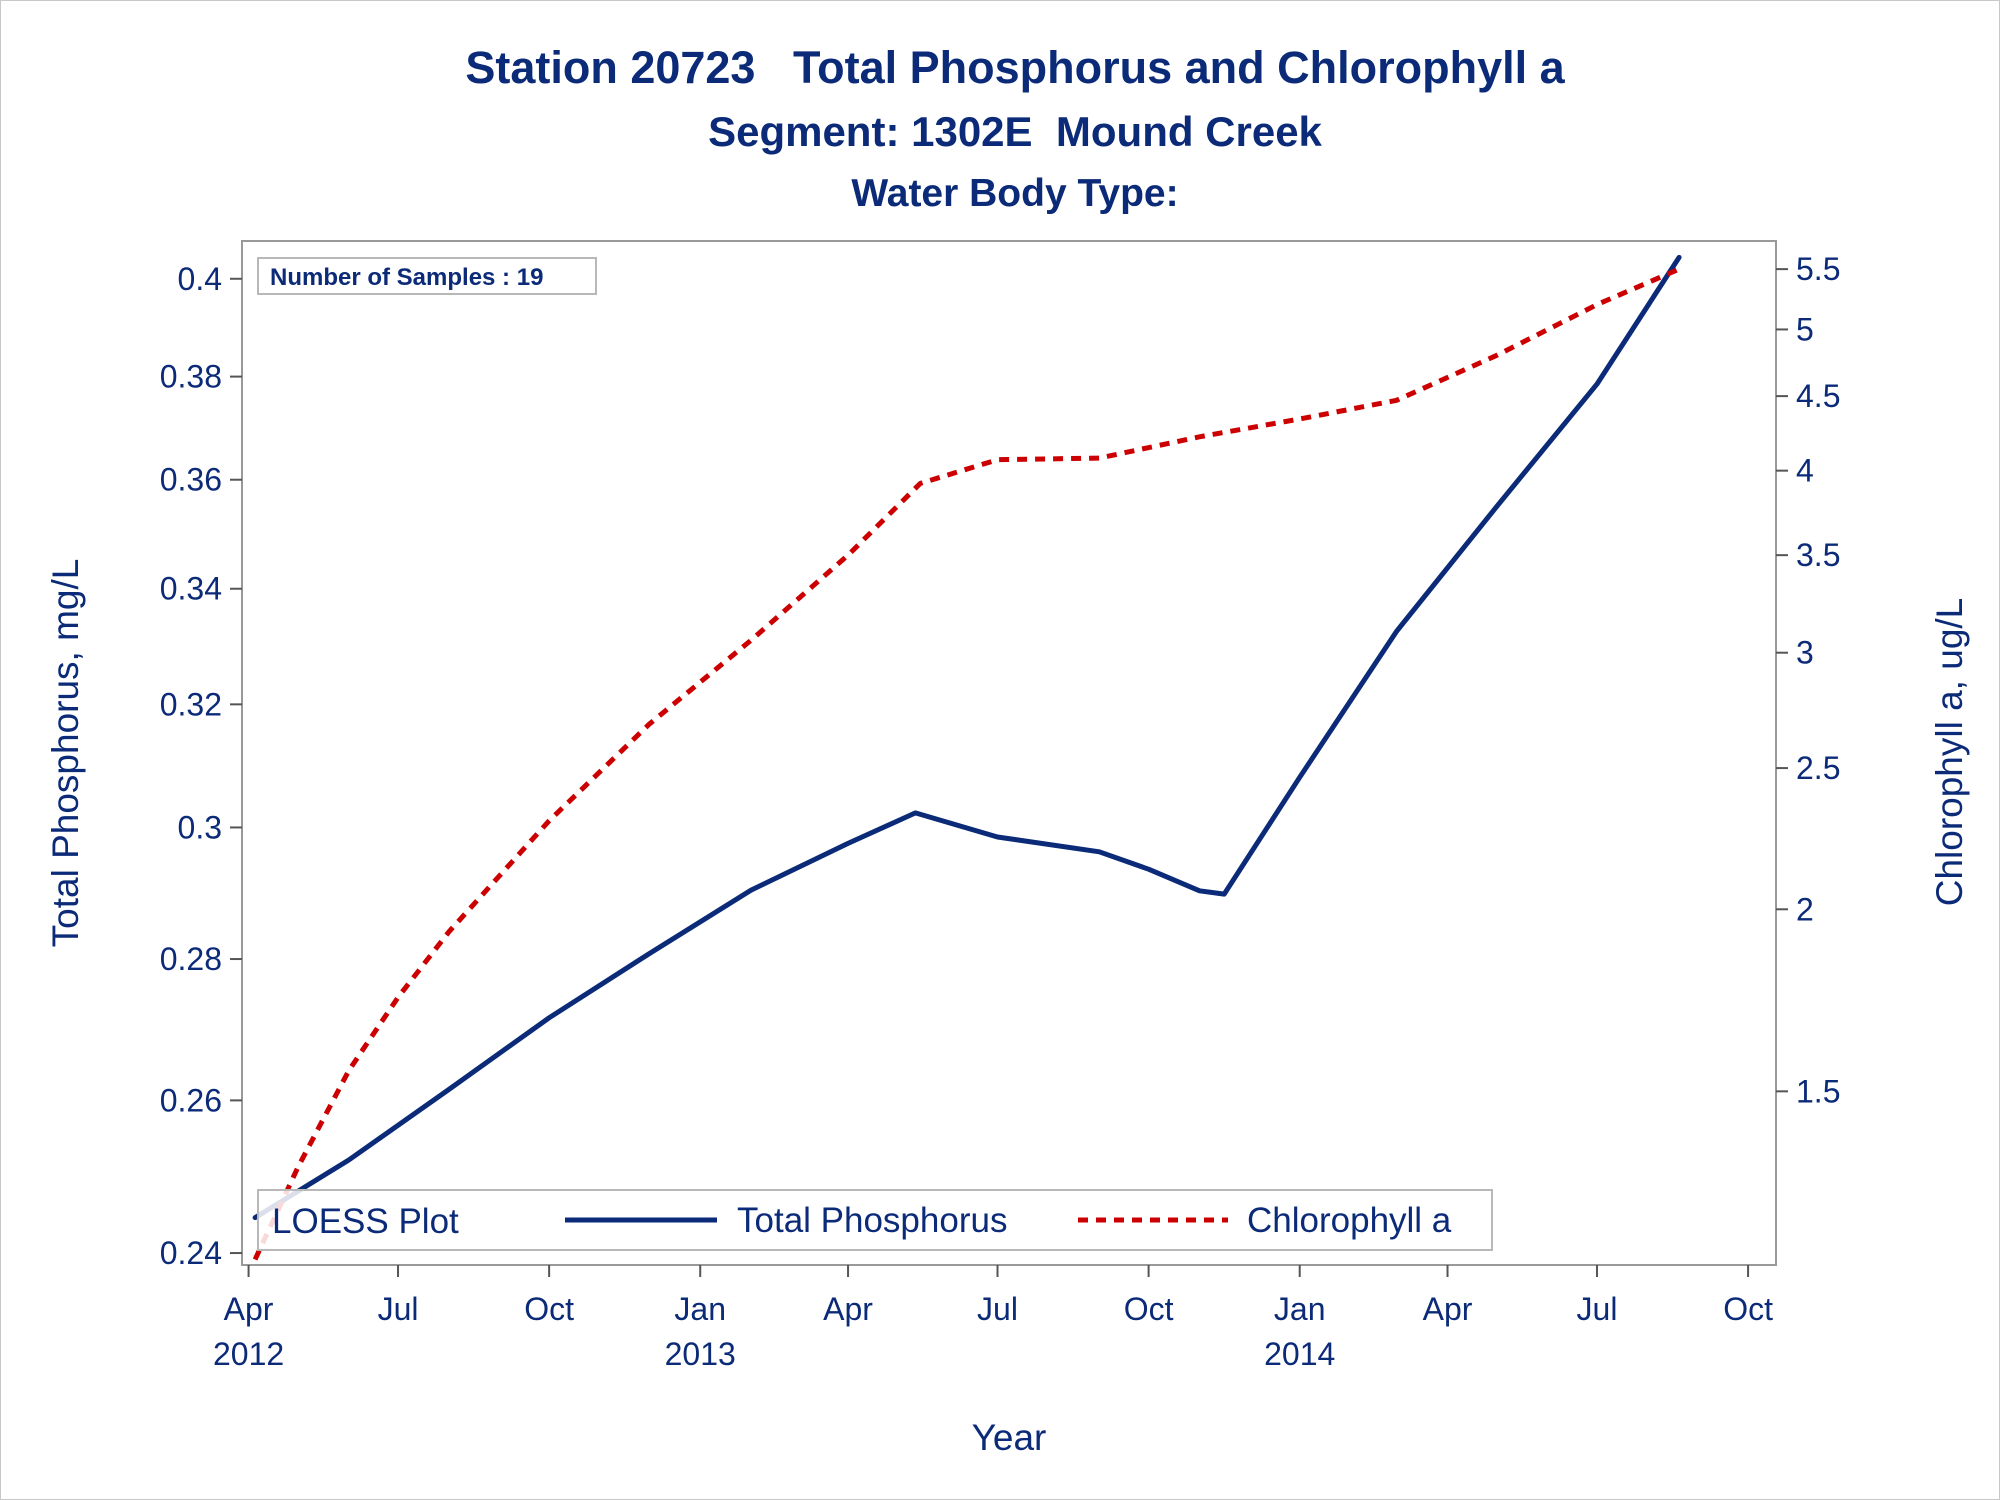 This screenshot has width=2000, height=1500. Describe the element at coordinates (201, 766) in the screenshot. I see `y-axis-left: 0.24 0.26 0.28 0.3 0.32 0.34 0.36 0.38 0.4` at that location.